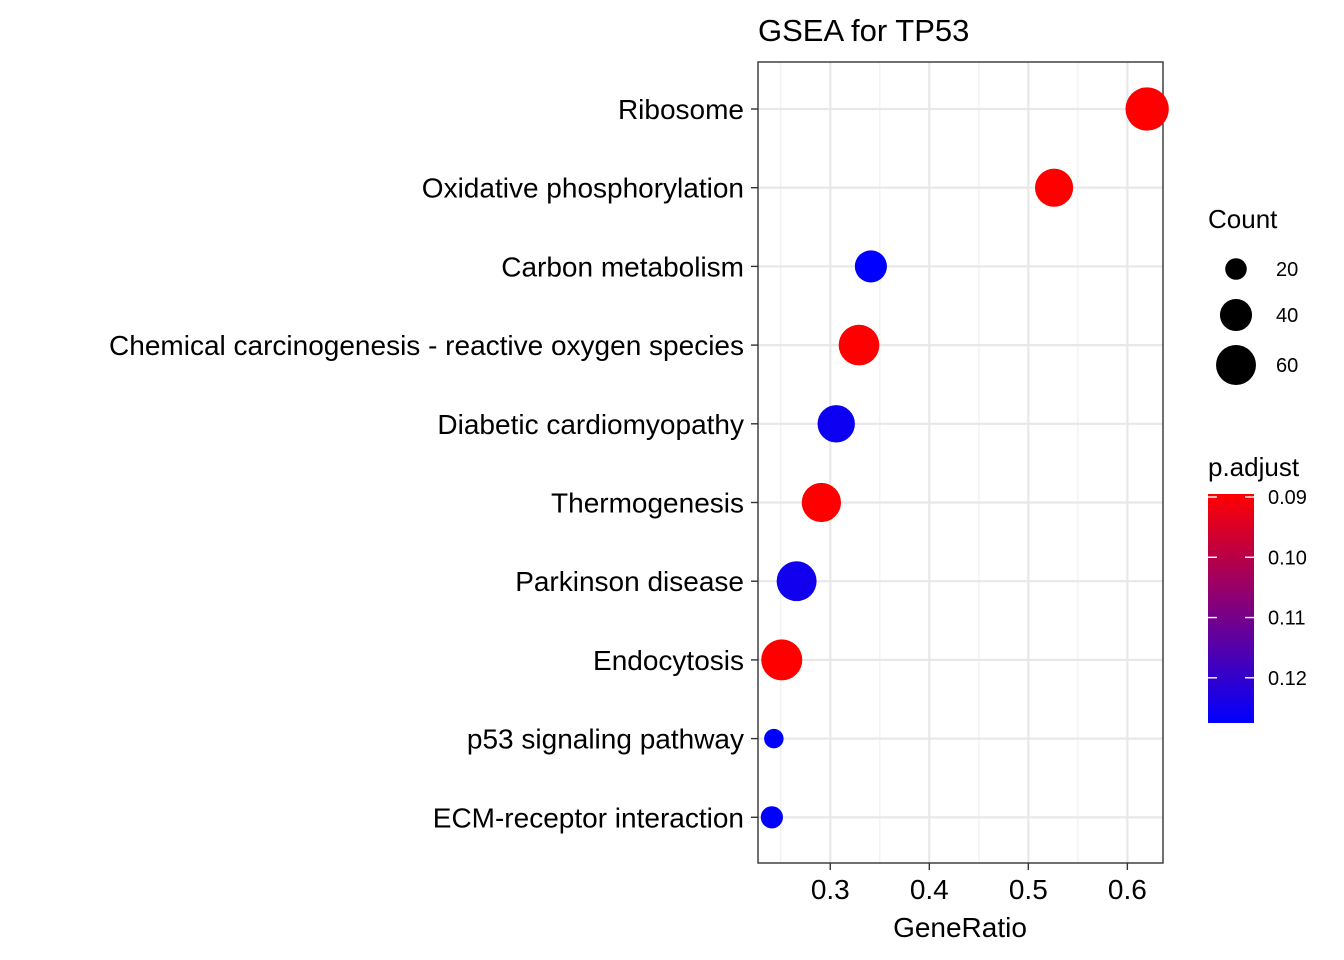 This screenshot has width=1344, height=960. I want to click on x-tick-label: 0.6, so click(1127, 889).